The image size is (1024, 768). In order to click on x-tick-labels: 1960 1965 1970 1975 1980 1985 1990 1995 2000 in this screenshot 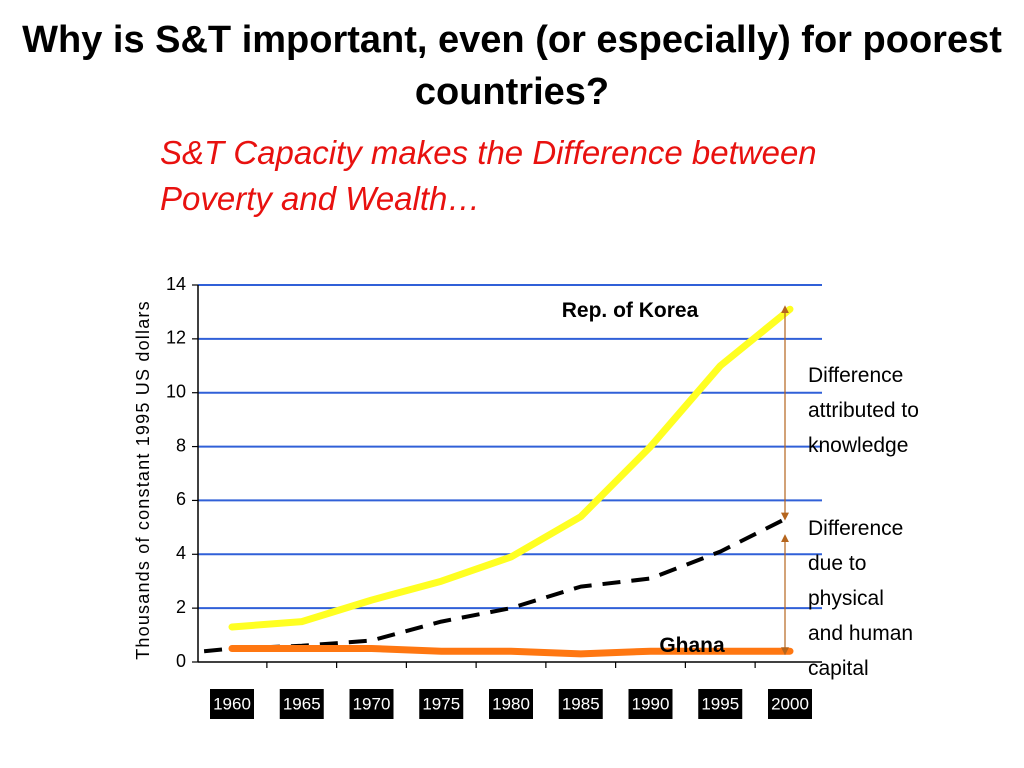, I will do `click(511, 704)`.